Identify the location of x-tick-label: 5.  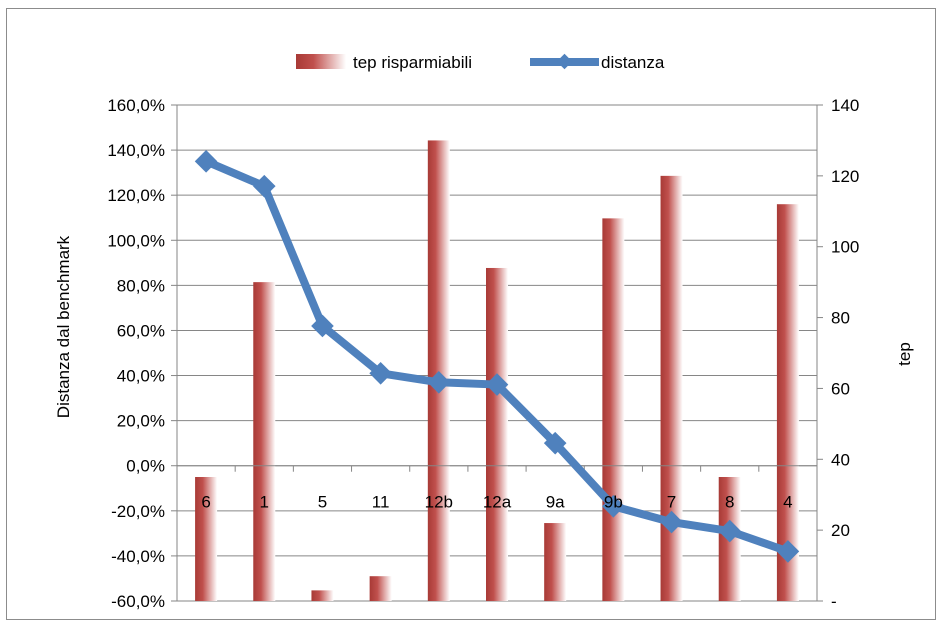
(322, 502).